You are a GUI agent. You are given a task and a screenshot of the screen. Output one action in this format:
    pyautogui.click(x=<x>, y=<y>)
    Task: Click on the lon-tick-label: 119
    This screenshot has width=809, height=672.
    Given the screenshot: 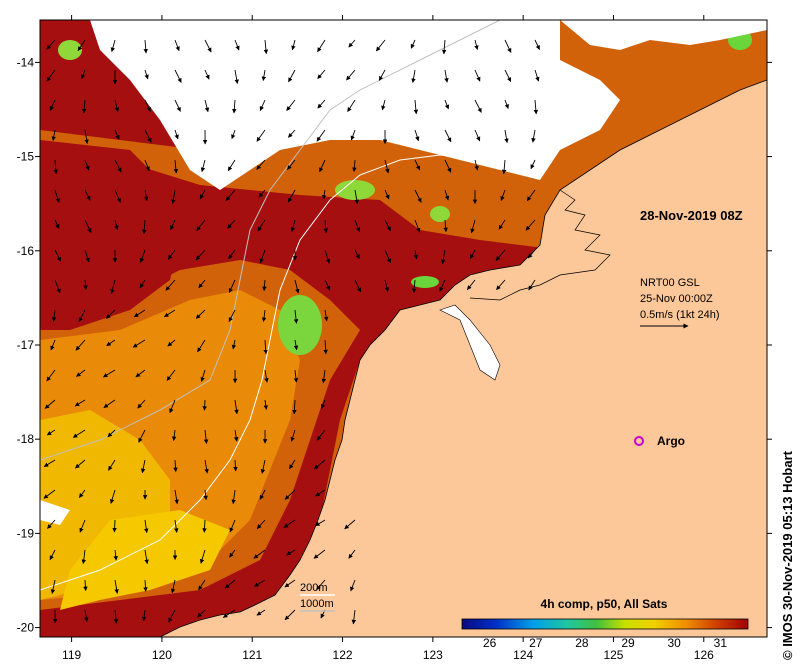 What is the action you would take?
    pyautogui.click(x=71, y=655)
    